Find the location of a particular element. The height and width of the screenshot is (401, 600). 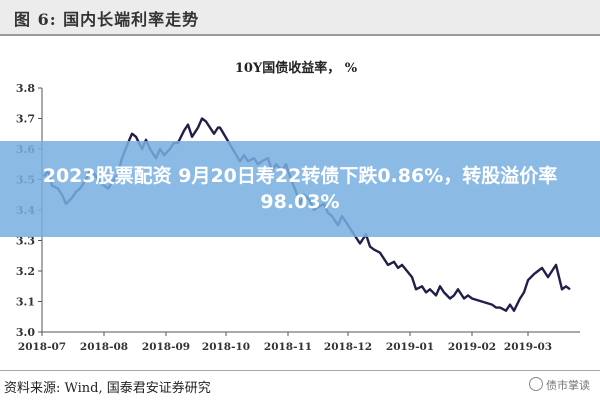

x-tick-label: 2018-10 is located at coordinates (226, 347).